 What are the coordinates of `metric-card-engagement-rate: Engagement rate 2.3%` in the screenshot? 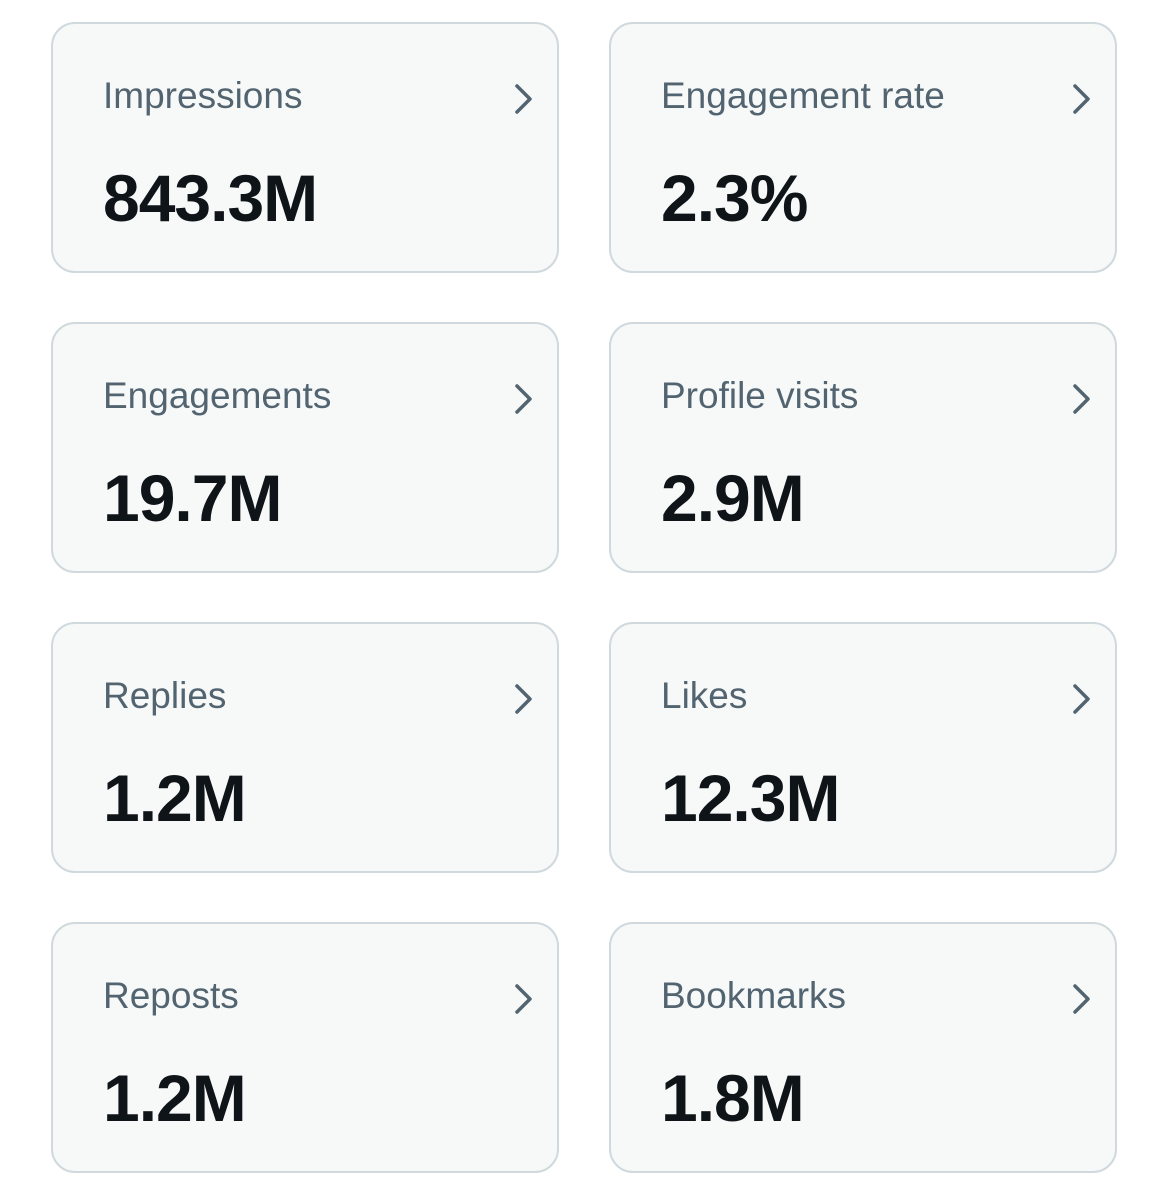 It's located at (863, 147).